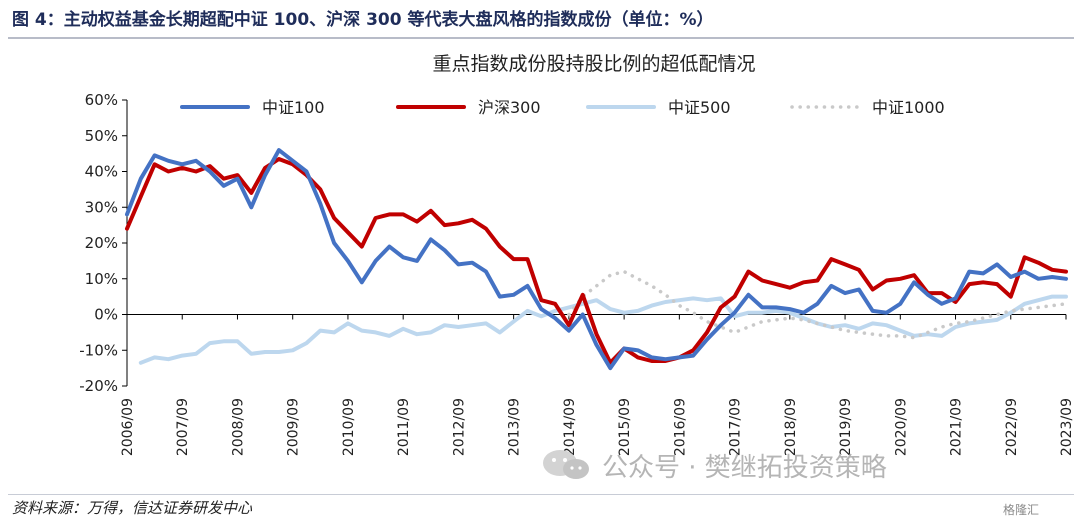  Describe the element at coordinates (101, 279) in the screenshot. I see `y-tick-label: 10%` at that location.